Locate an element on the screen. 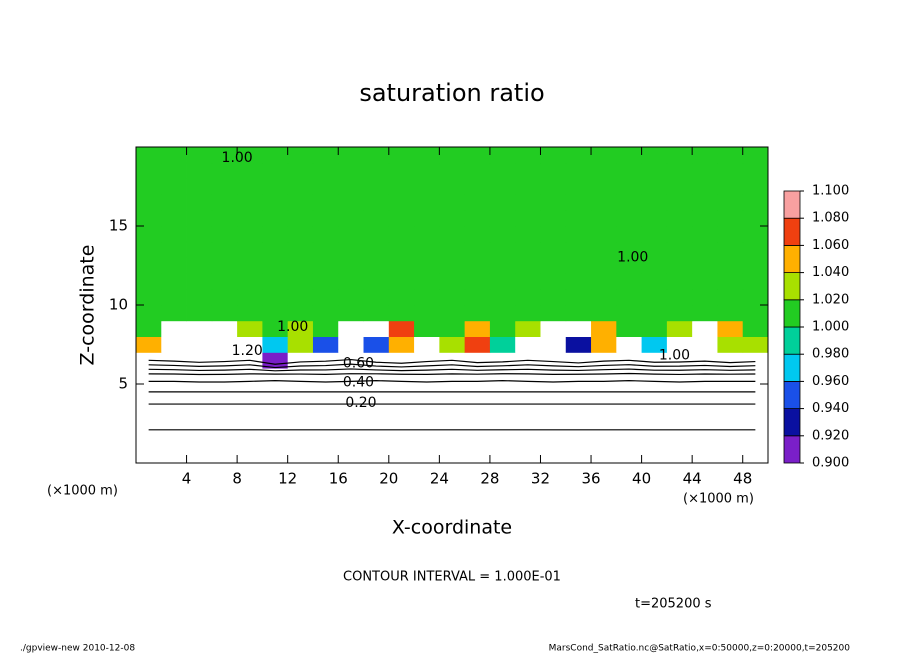 This screenshot has height=654, width=904. y-axis-label: Z-coordinate is located at coordinates (88, 305).